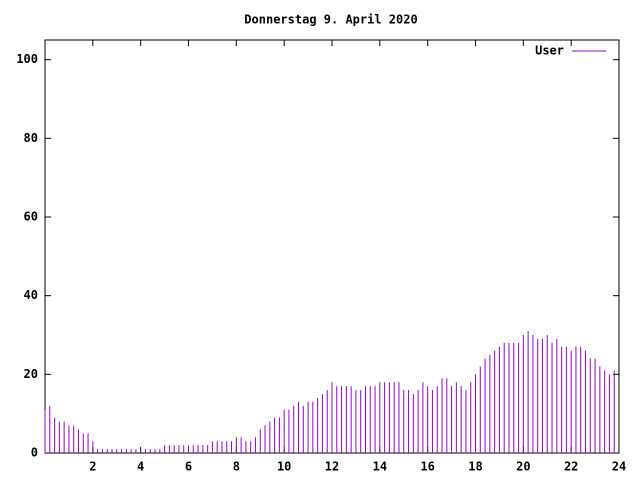 This screenshot has width=640, height=480. I want to click on y-tick-label: 20, so click(31, 374).